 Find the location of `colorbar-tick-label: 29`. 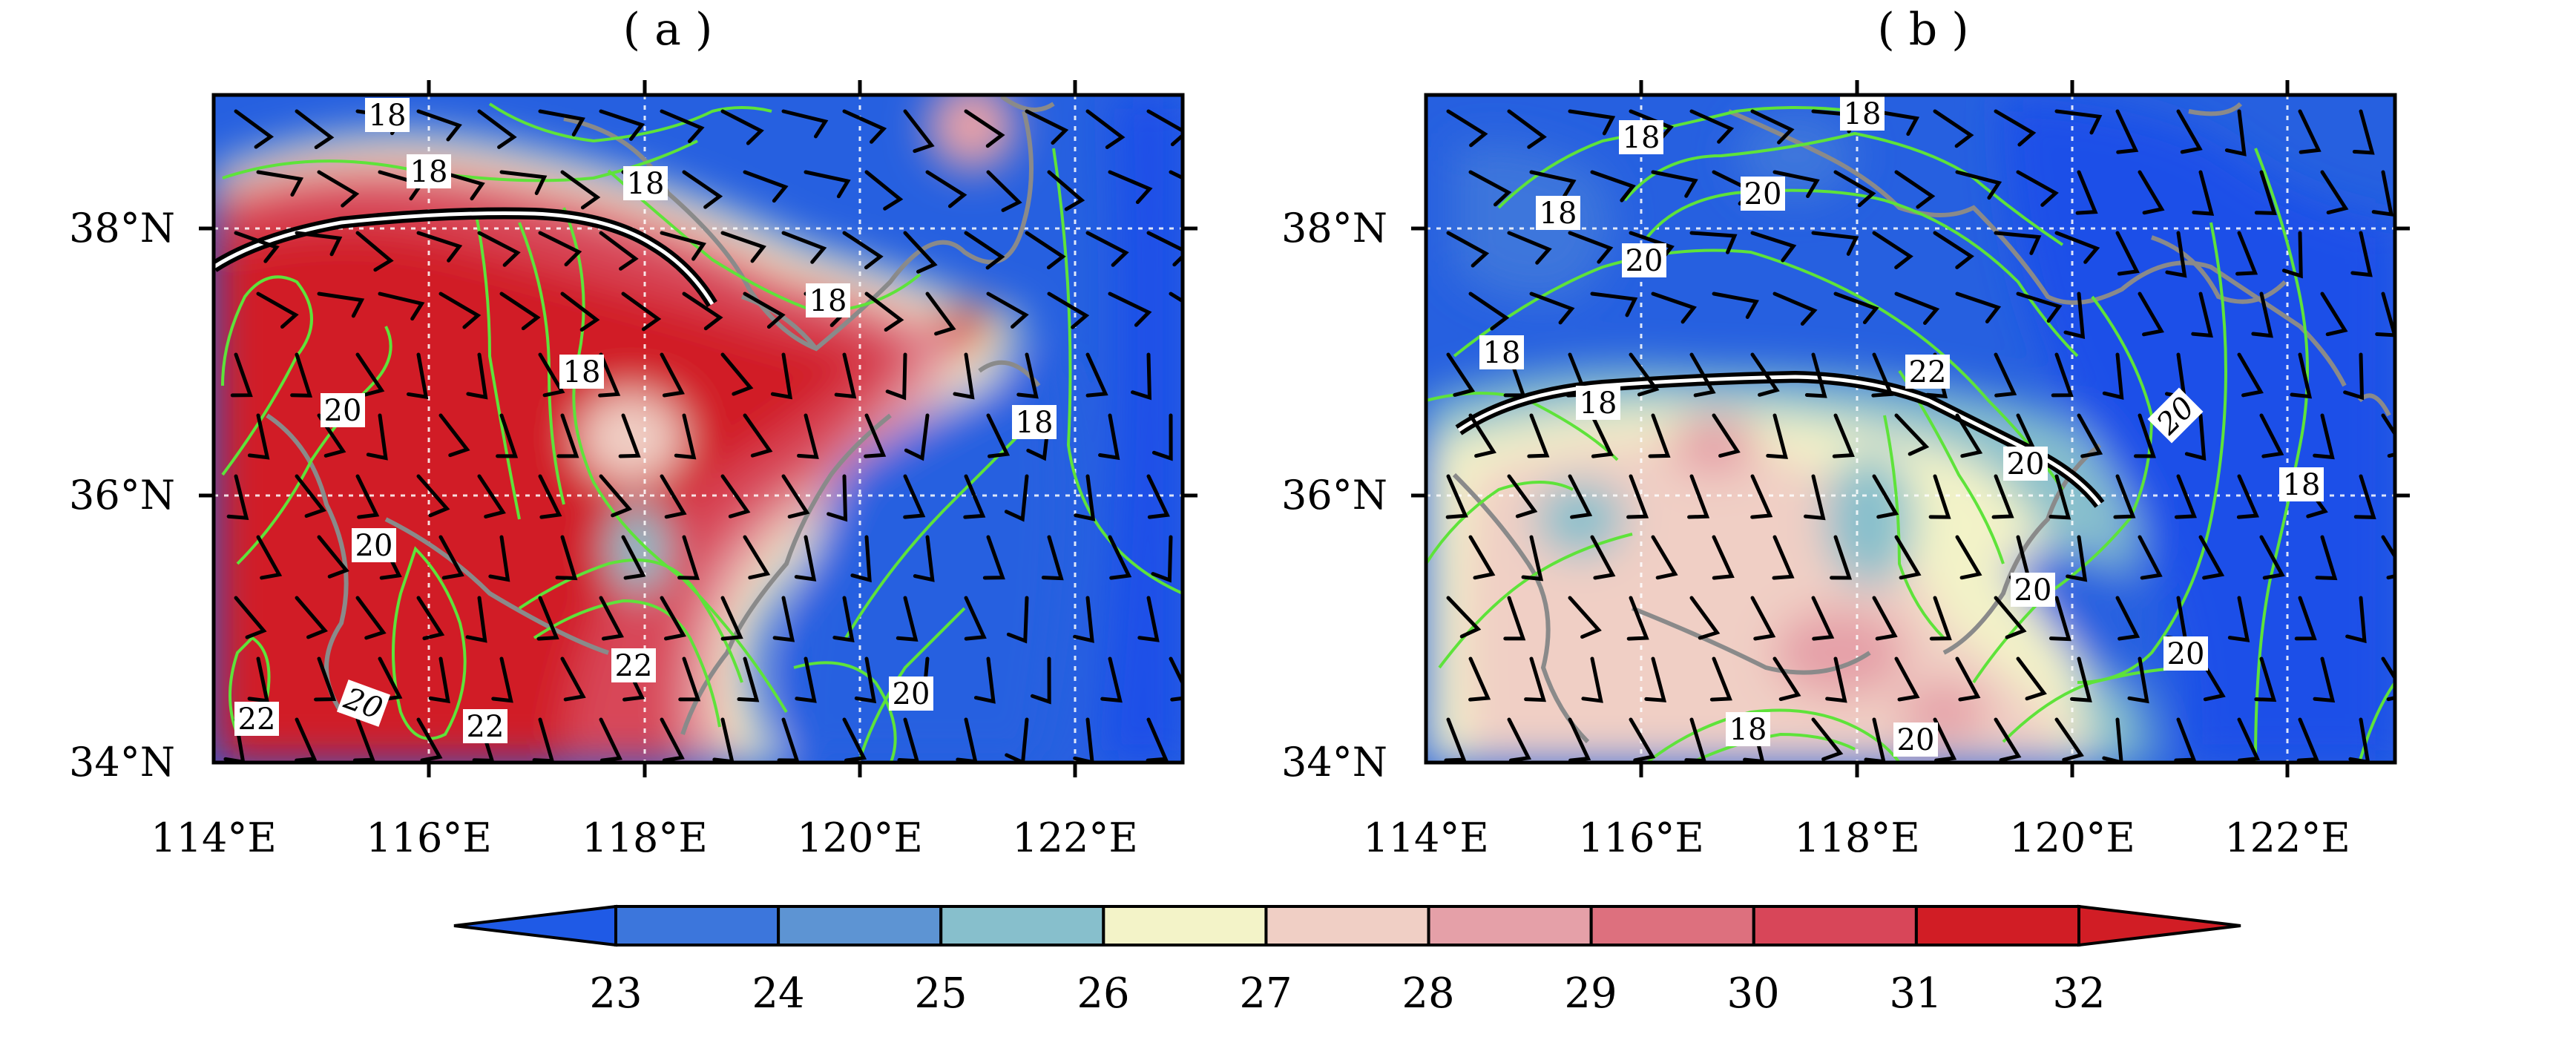

colorbar-tick-label: 29 is located at coordinates (1591, 994).